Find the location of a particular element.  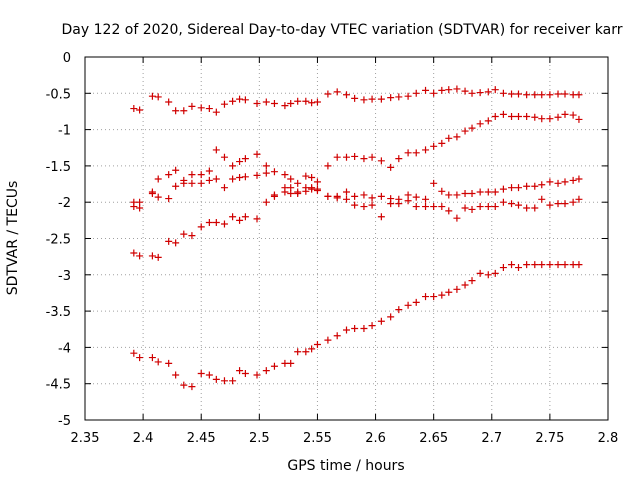

y-tick-label: -3 is located at coordinates (64, 276).